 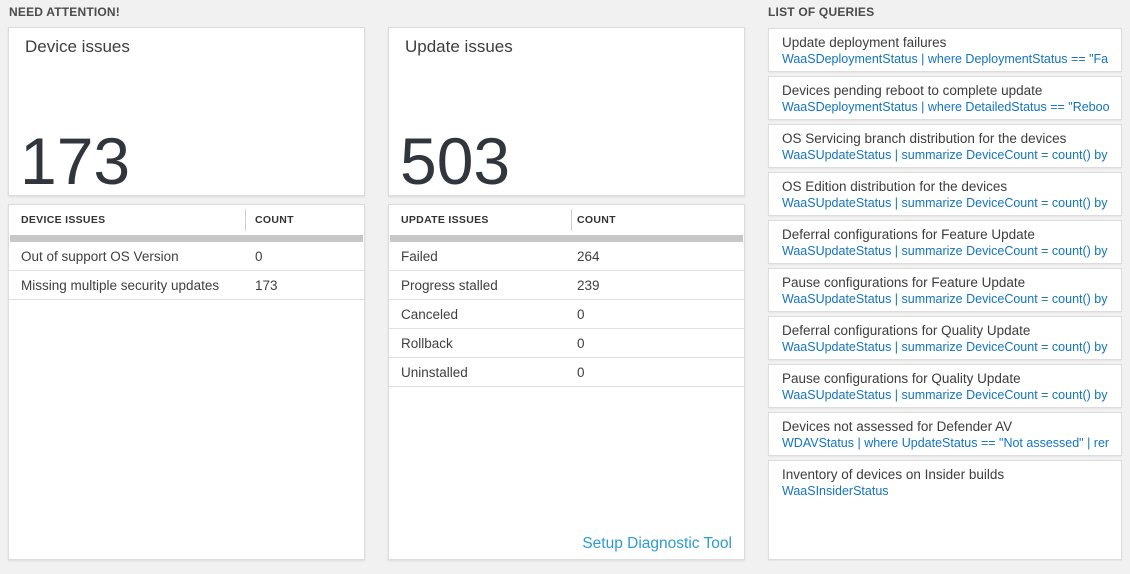 I want to click on update-issues-column-header: UPDATE ISSUES, so click(x=445, y=220).